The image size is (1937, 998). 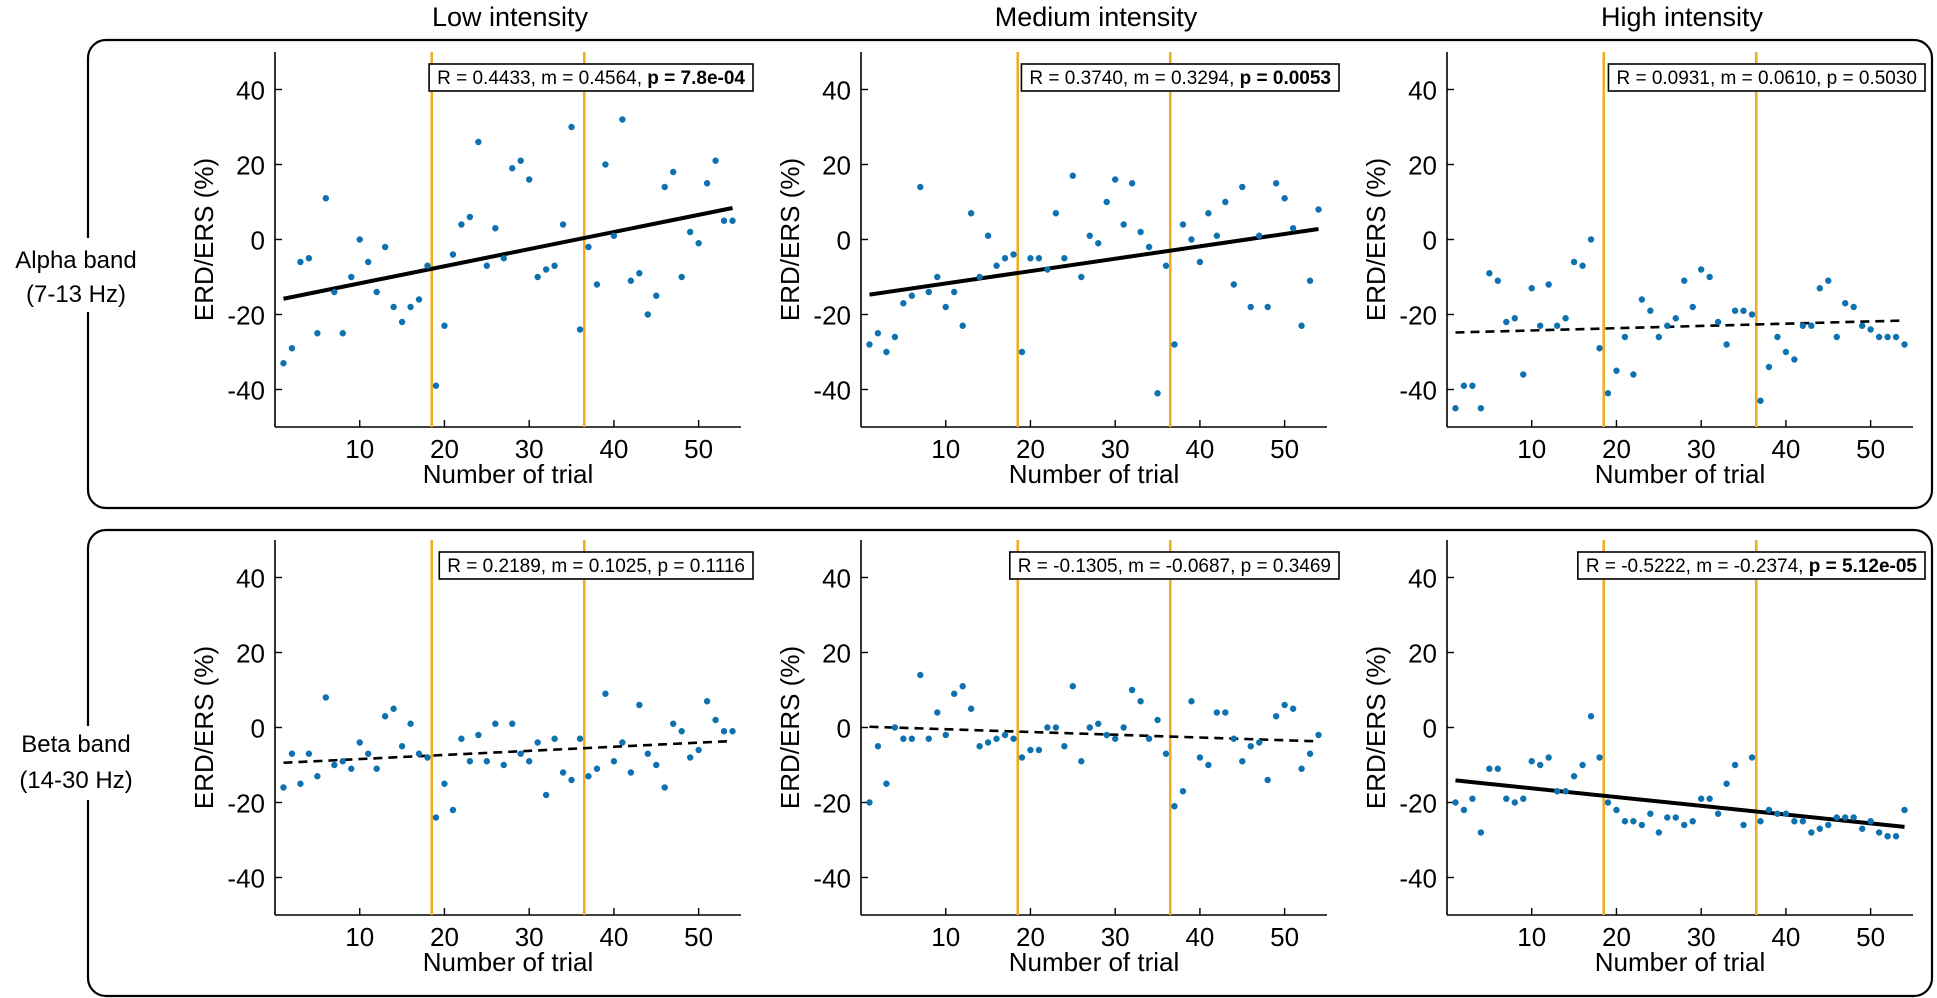 I want to click on alpha-low-stats-text: R = 0.4433, m = 0.4564, p = 7.8e-04, so click(x=591, y=78).